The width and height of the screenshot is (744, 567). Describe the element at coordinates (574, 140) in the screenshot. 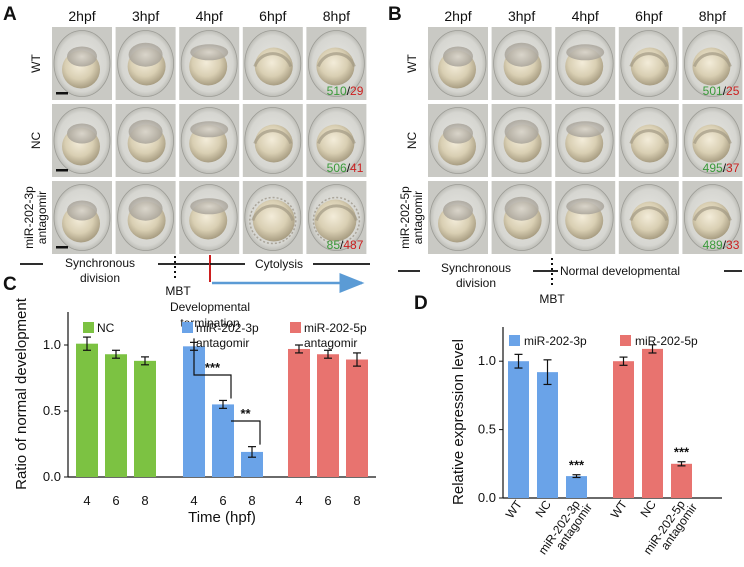

I see `embryo-row: NC 495/37` at that location.